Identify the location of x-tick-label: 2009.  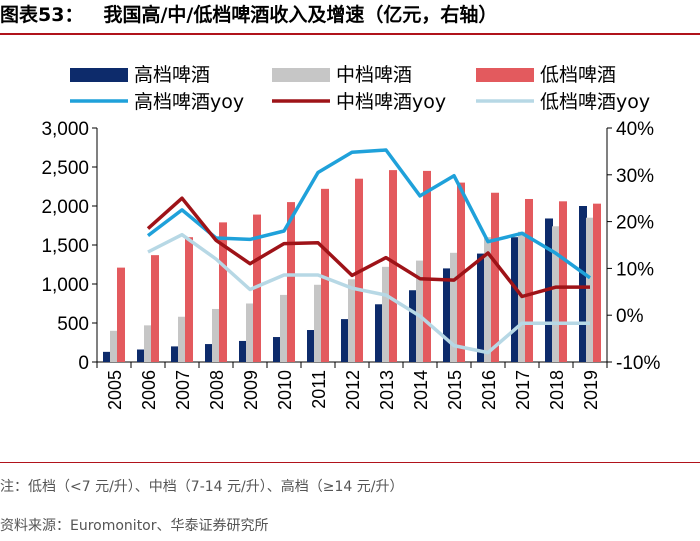
(251, 390).